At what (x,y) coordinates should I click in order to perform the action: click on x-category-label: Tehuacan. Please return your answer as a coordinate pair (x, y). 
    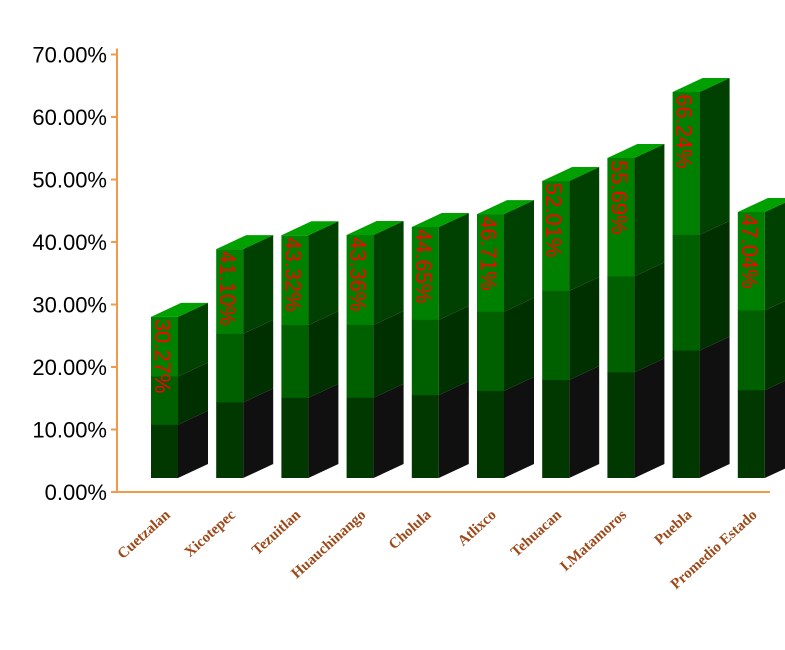
    Looking at the image, I should click on (536, 534).